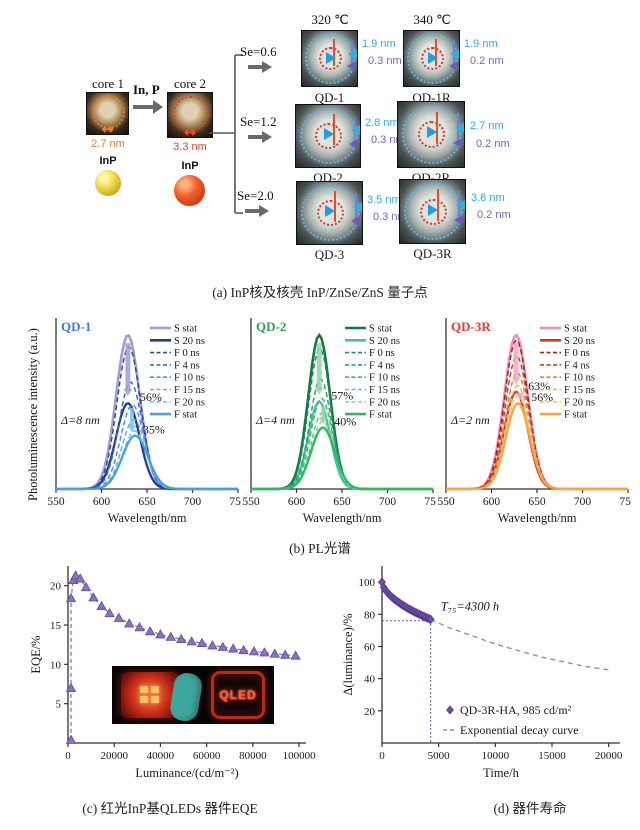  Describe the element at coordinates (190, 166) in the screenshot. I see `core2-material: InP` at that location.